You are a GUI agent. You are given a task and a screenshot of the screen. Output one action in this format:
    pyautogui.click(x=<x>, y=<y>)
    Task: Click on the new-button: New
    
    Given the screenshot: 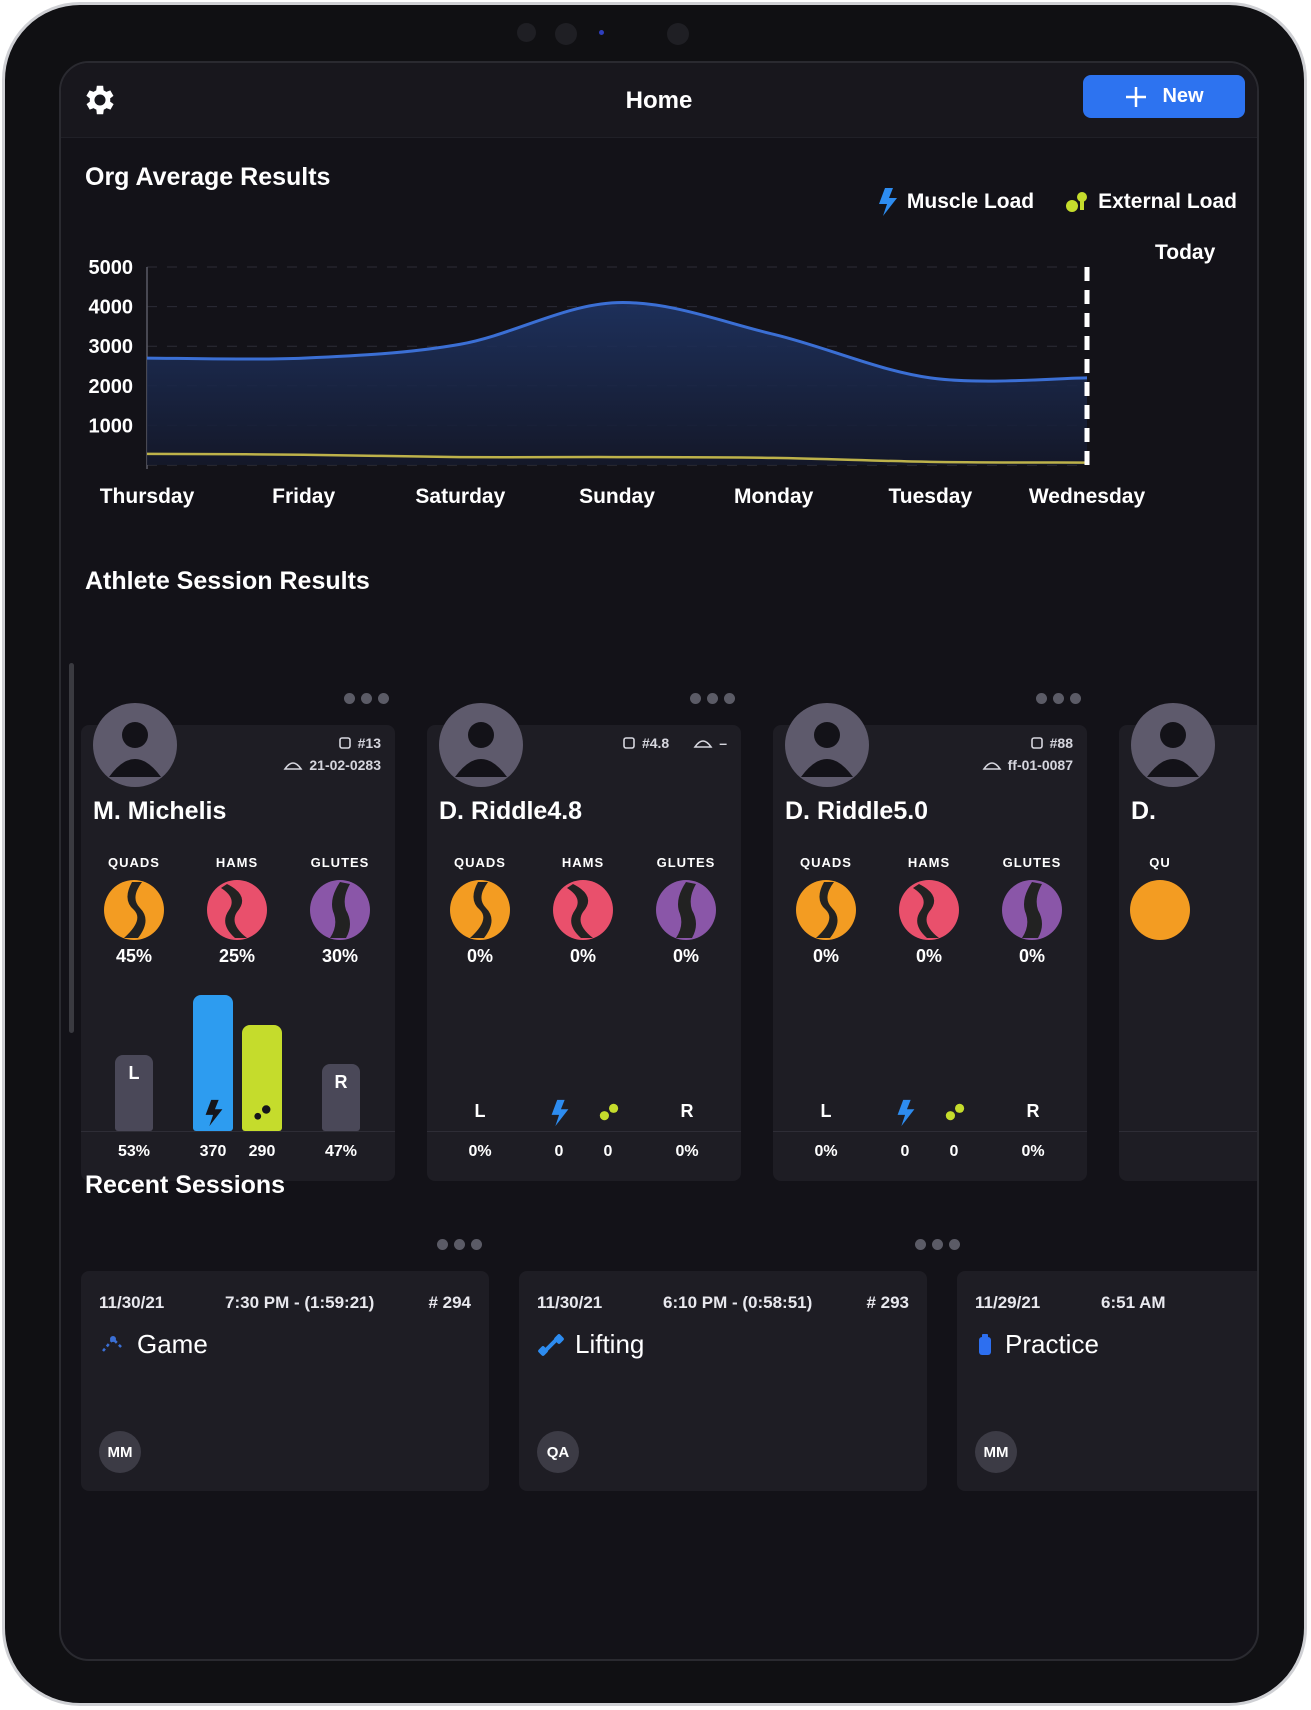 What is the action you would take?
    pyautogui.click(x=1164, y=96)
    